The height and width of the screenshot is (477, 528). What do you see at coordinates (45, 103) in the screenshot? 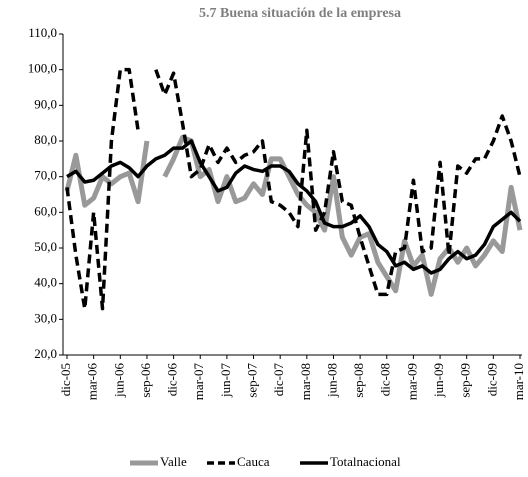
I see `y-tick-label: 90,0` at bounding box center [45, 103].